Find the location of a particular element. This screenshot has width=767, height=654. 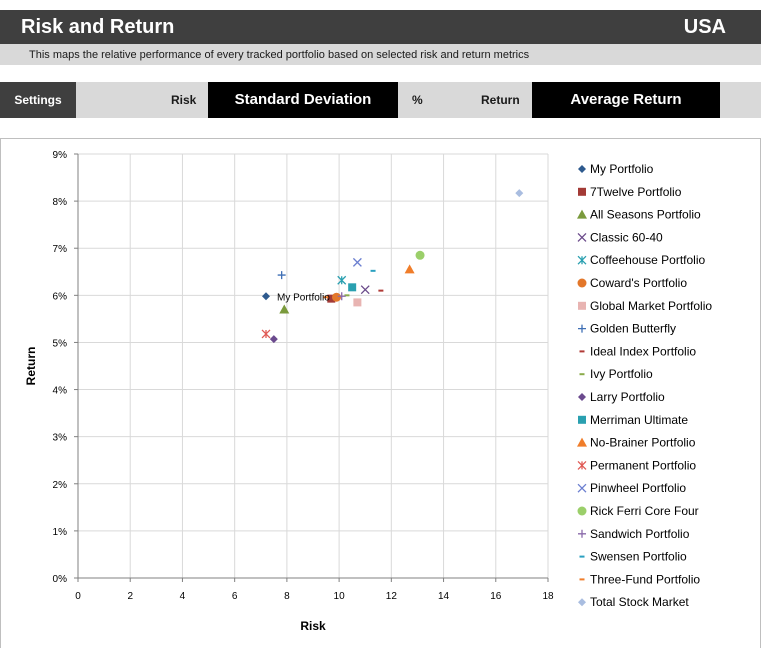

point-my-portfolio is located at coordinates (266, 296).